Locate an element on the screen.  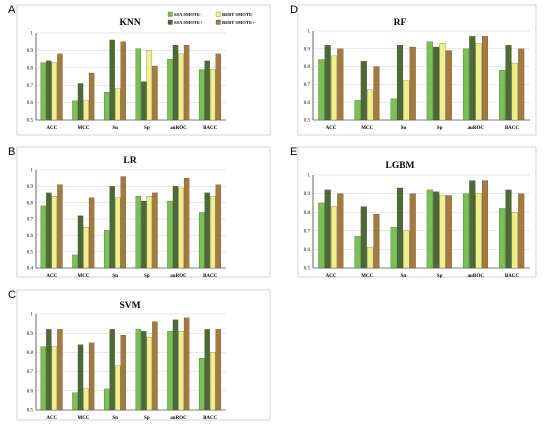
panel-letter: E is located at coordinates (293, 152).